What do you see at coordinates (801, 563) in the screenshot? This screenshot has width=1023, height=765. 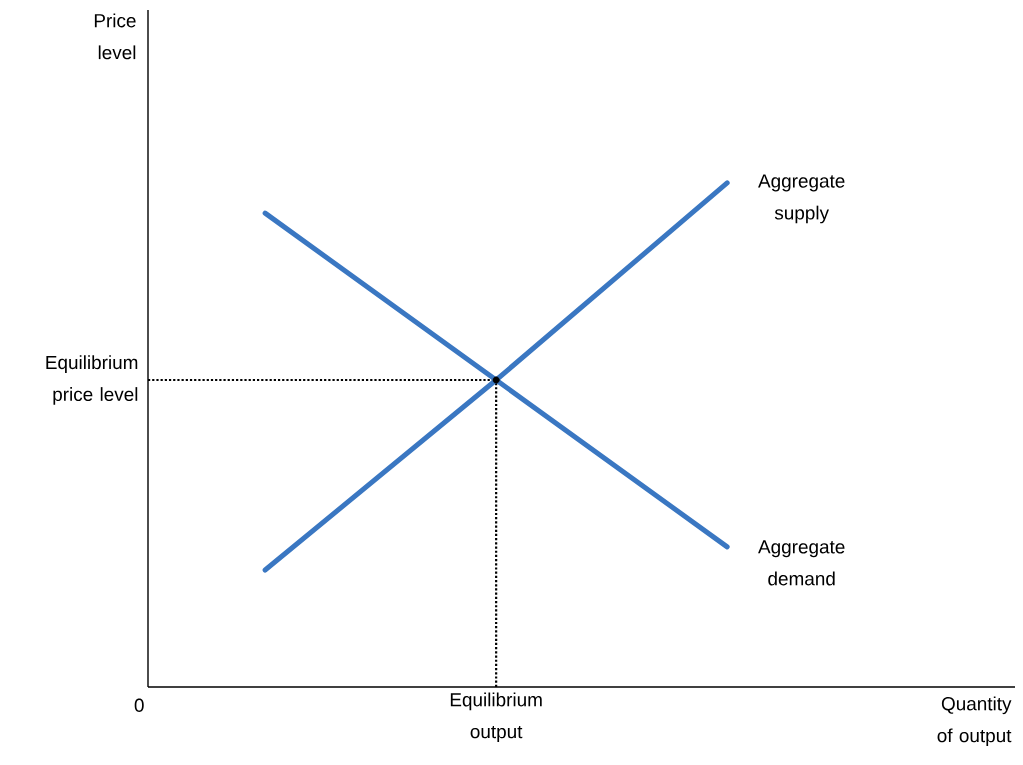 I see `series-label: Aggregate demand` at bounding box center [801, 563].